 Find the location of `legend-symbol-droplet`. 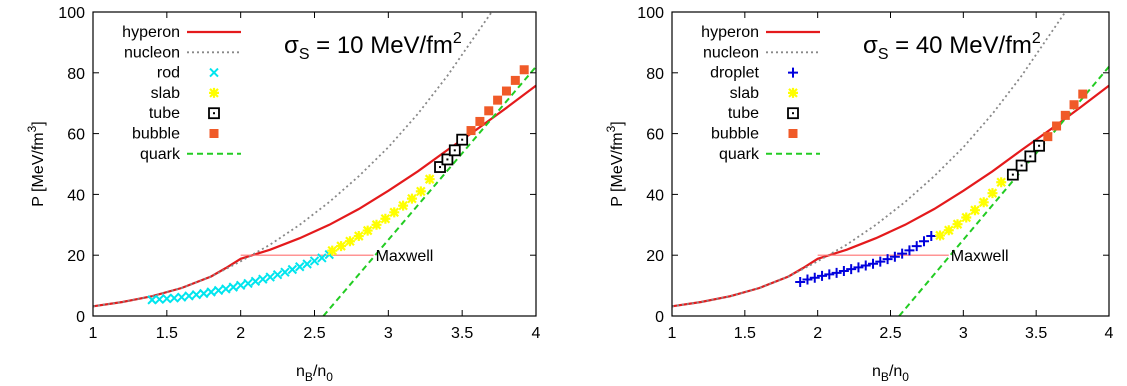

legend-symbol-droplet is located at coordinates (793, 72).